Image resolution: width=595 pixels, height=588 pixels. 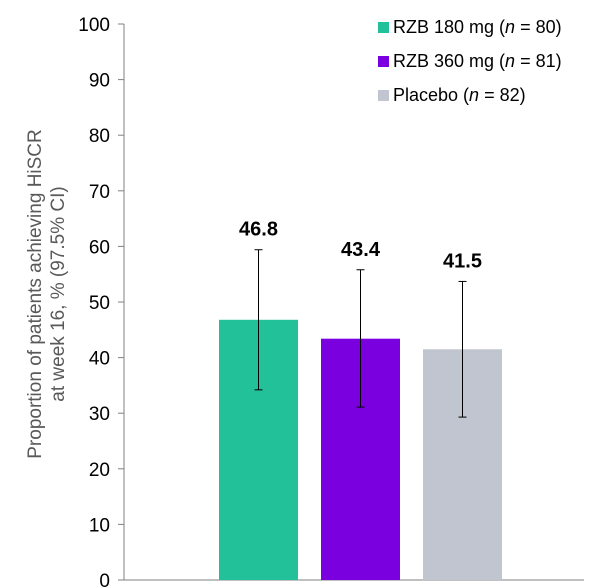 I want to click on y-axis-ticks: 0 10 20 30 40 50 60 70 80 90 100, so click(x=101, y=301).